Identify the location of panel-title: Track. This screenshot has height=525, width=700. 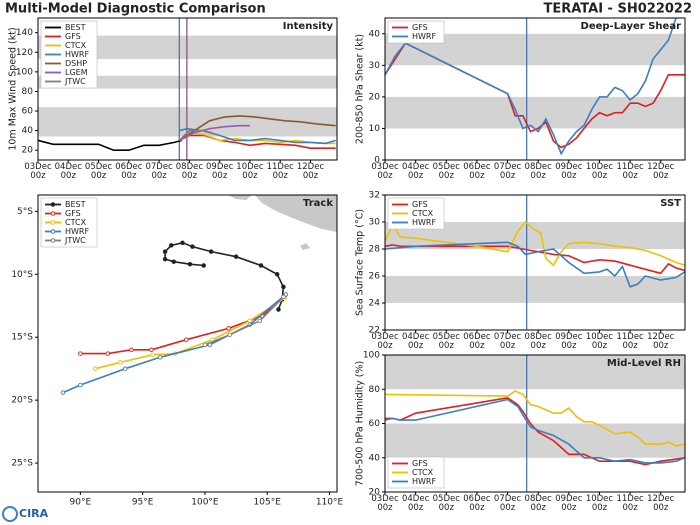
(318, 203).